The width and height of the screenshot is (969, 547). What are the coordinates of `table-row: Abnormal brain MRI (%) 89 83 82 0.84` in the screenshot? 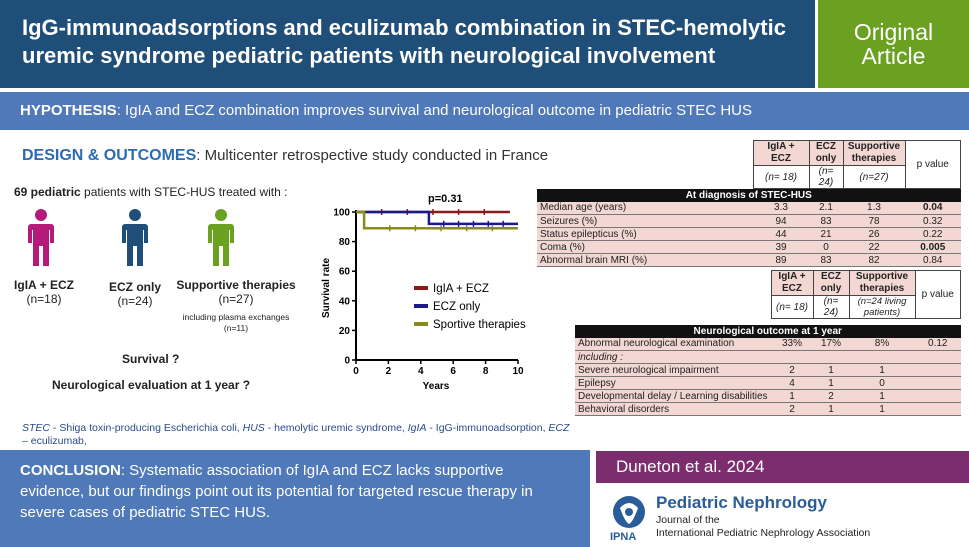 It's located at (749, 260).